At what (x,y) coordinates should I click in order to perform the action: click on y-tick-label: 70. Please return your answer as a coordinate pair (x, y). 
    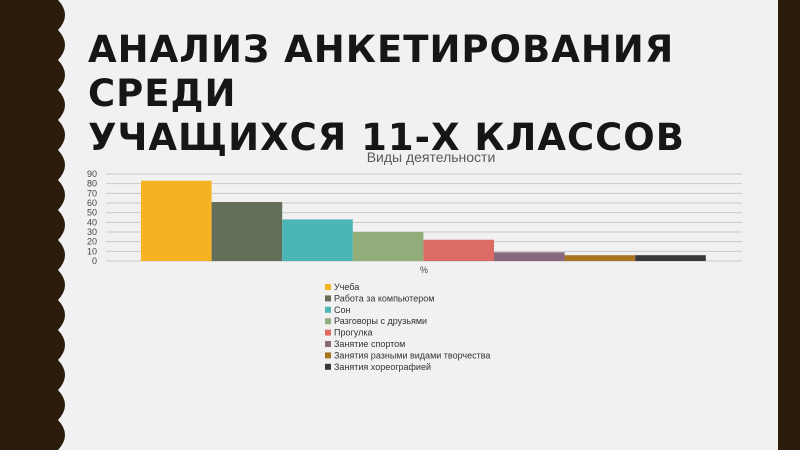
    Looking at the image, I should click on (92, 193).